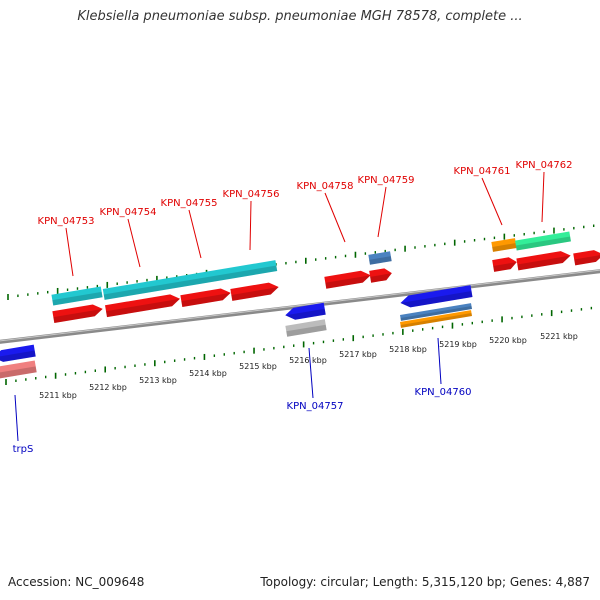  I want to click on gene-label: KPN_04759, so click(386, 180).